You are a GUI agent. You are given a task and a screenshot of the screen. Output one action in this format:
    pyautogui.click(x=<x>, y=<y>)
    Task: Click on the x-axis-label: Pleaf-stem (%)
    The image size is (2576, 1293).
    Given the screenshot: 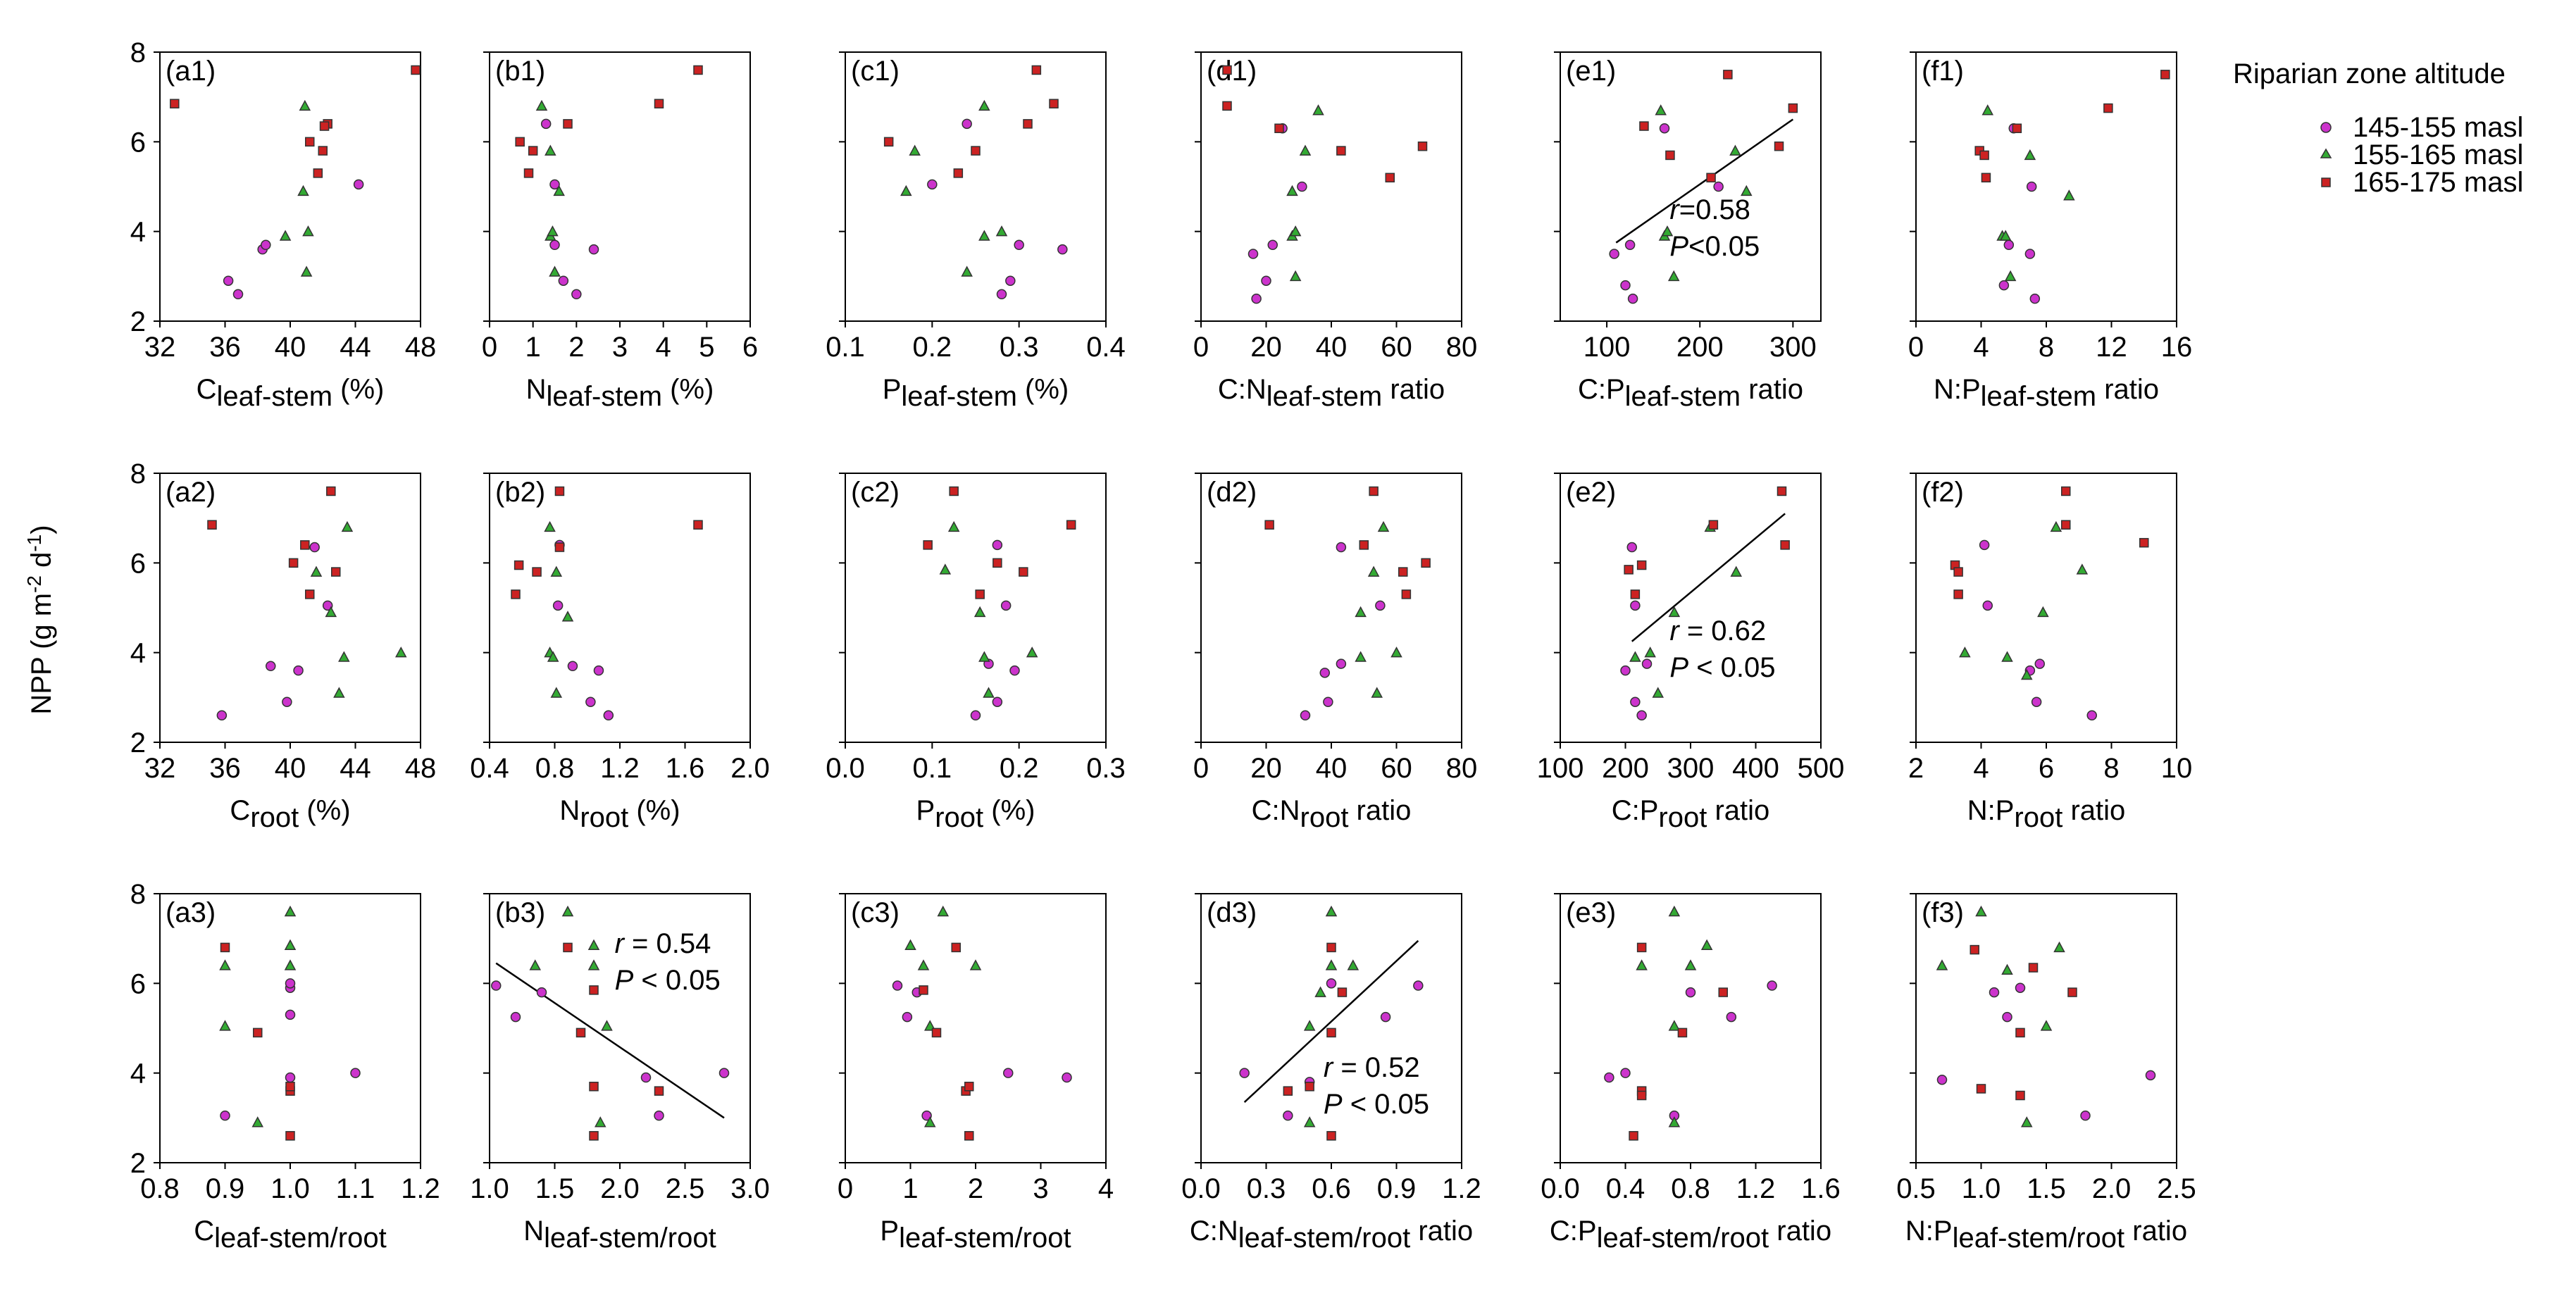 What is the action you would take?
    pyautogui.click(x=976, y=393)
    